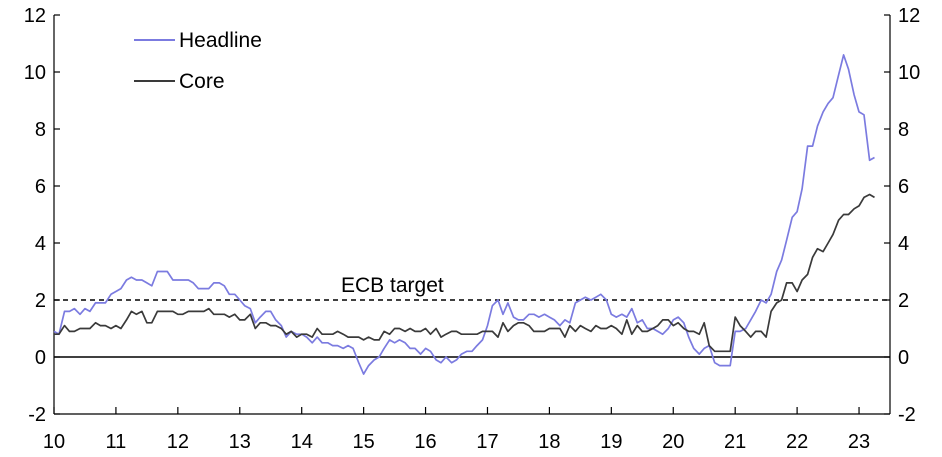 This screenshot has height=457, width=942. Describe the element at coordinates (40, 130) in the screenshot. I see `y-tick-label-left: 8` at that location.